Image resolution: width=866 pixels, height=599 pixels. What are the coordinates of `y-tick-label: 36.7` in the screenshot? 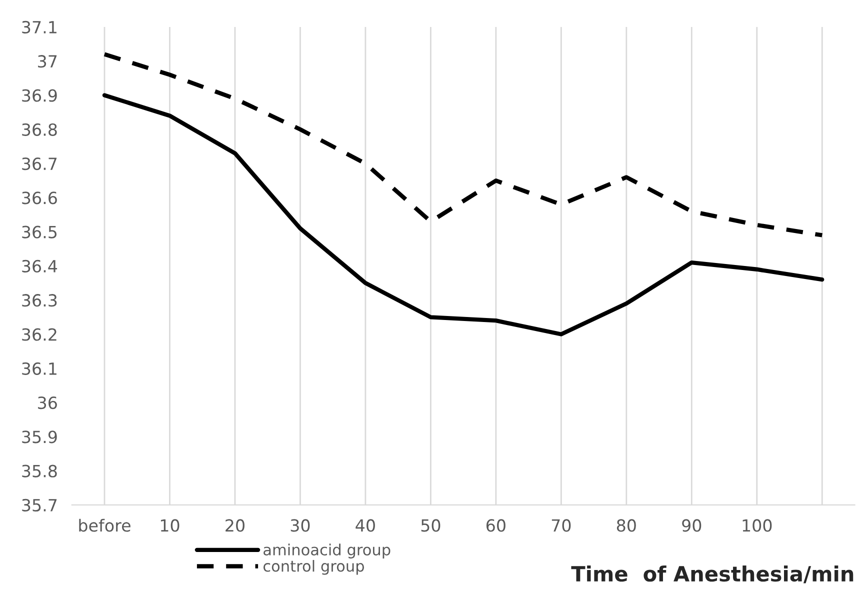 It's located at (39, 163).